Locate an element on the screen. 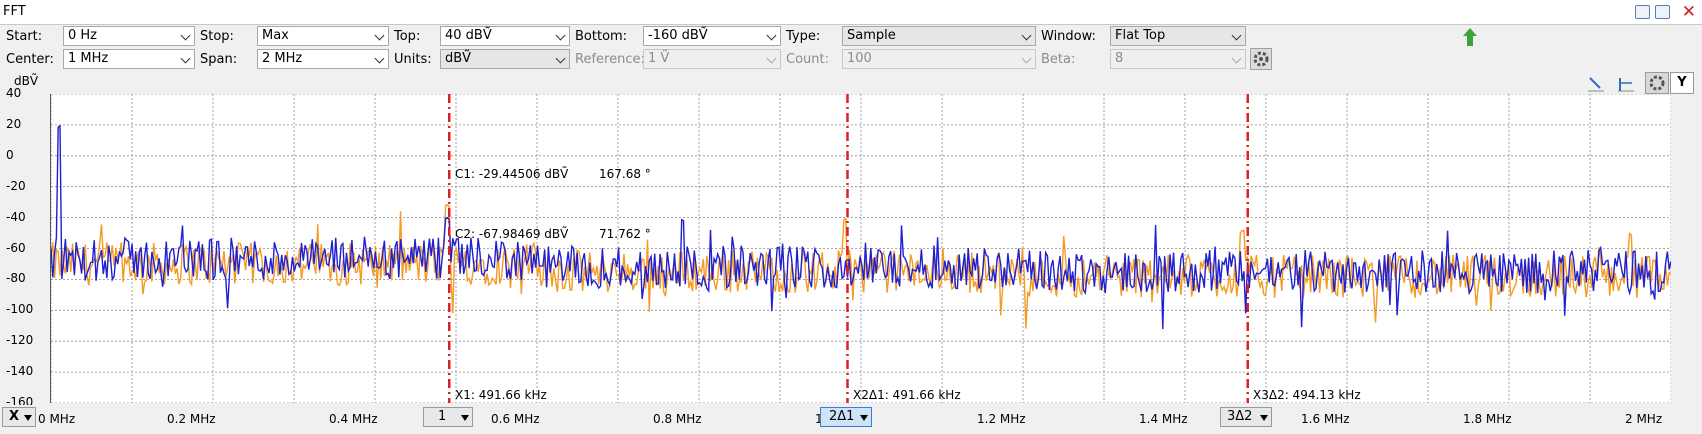 The image size is (1702, 434). x-tick-label: 0.4 MHz is located at coordinates (353, 419).